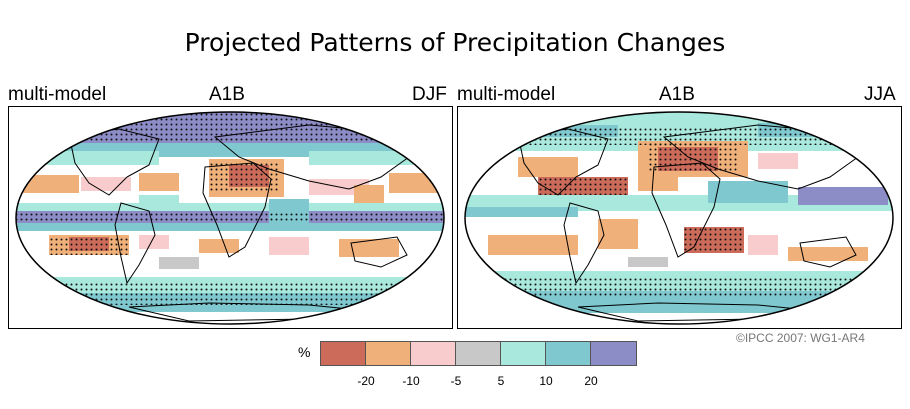 Image resolution: width=910 pixels, height=409 pixels. What do you see at coordinates (800, 338) in the screenshot?
I see `copyright-credit: ©IPCC 2007: WG1-AR4` at bounding box center [800, 338].